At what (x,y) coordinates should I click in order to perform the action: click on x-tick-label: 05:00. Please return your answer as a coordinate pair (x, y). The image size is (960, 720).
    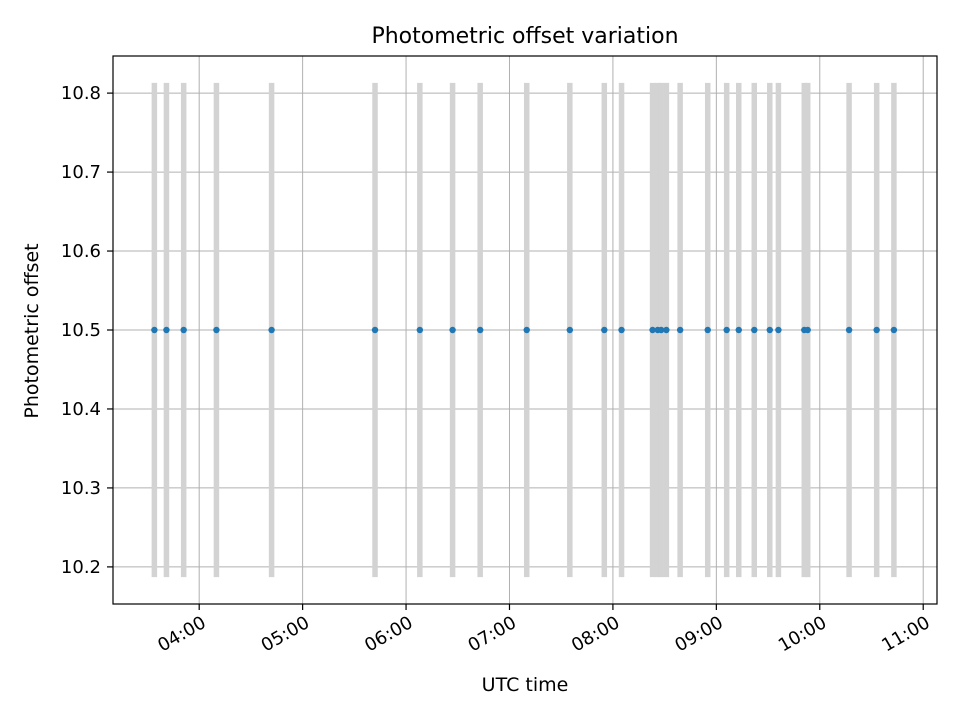
    Looking at the image, I should click on (285, 634).